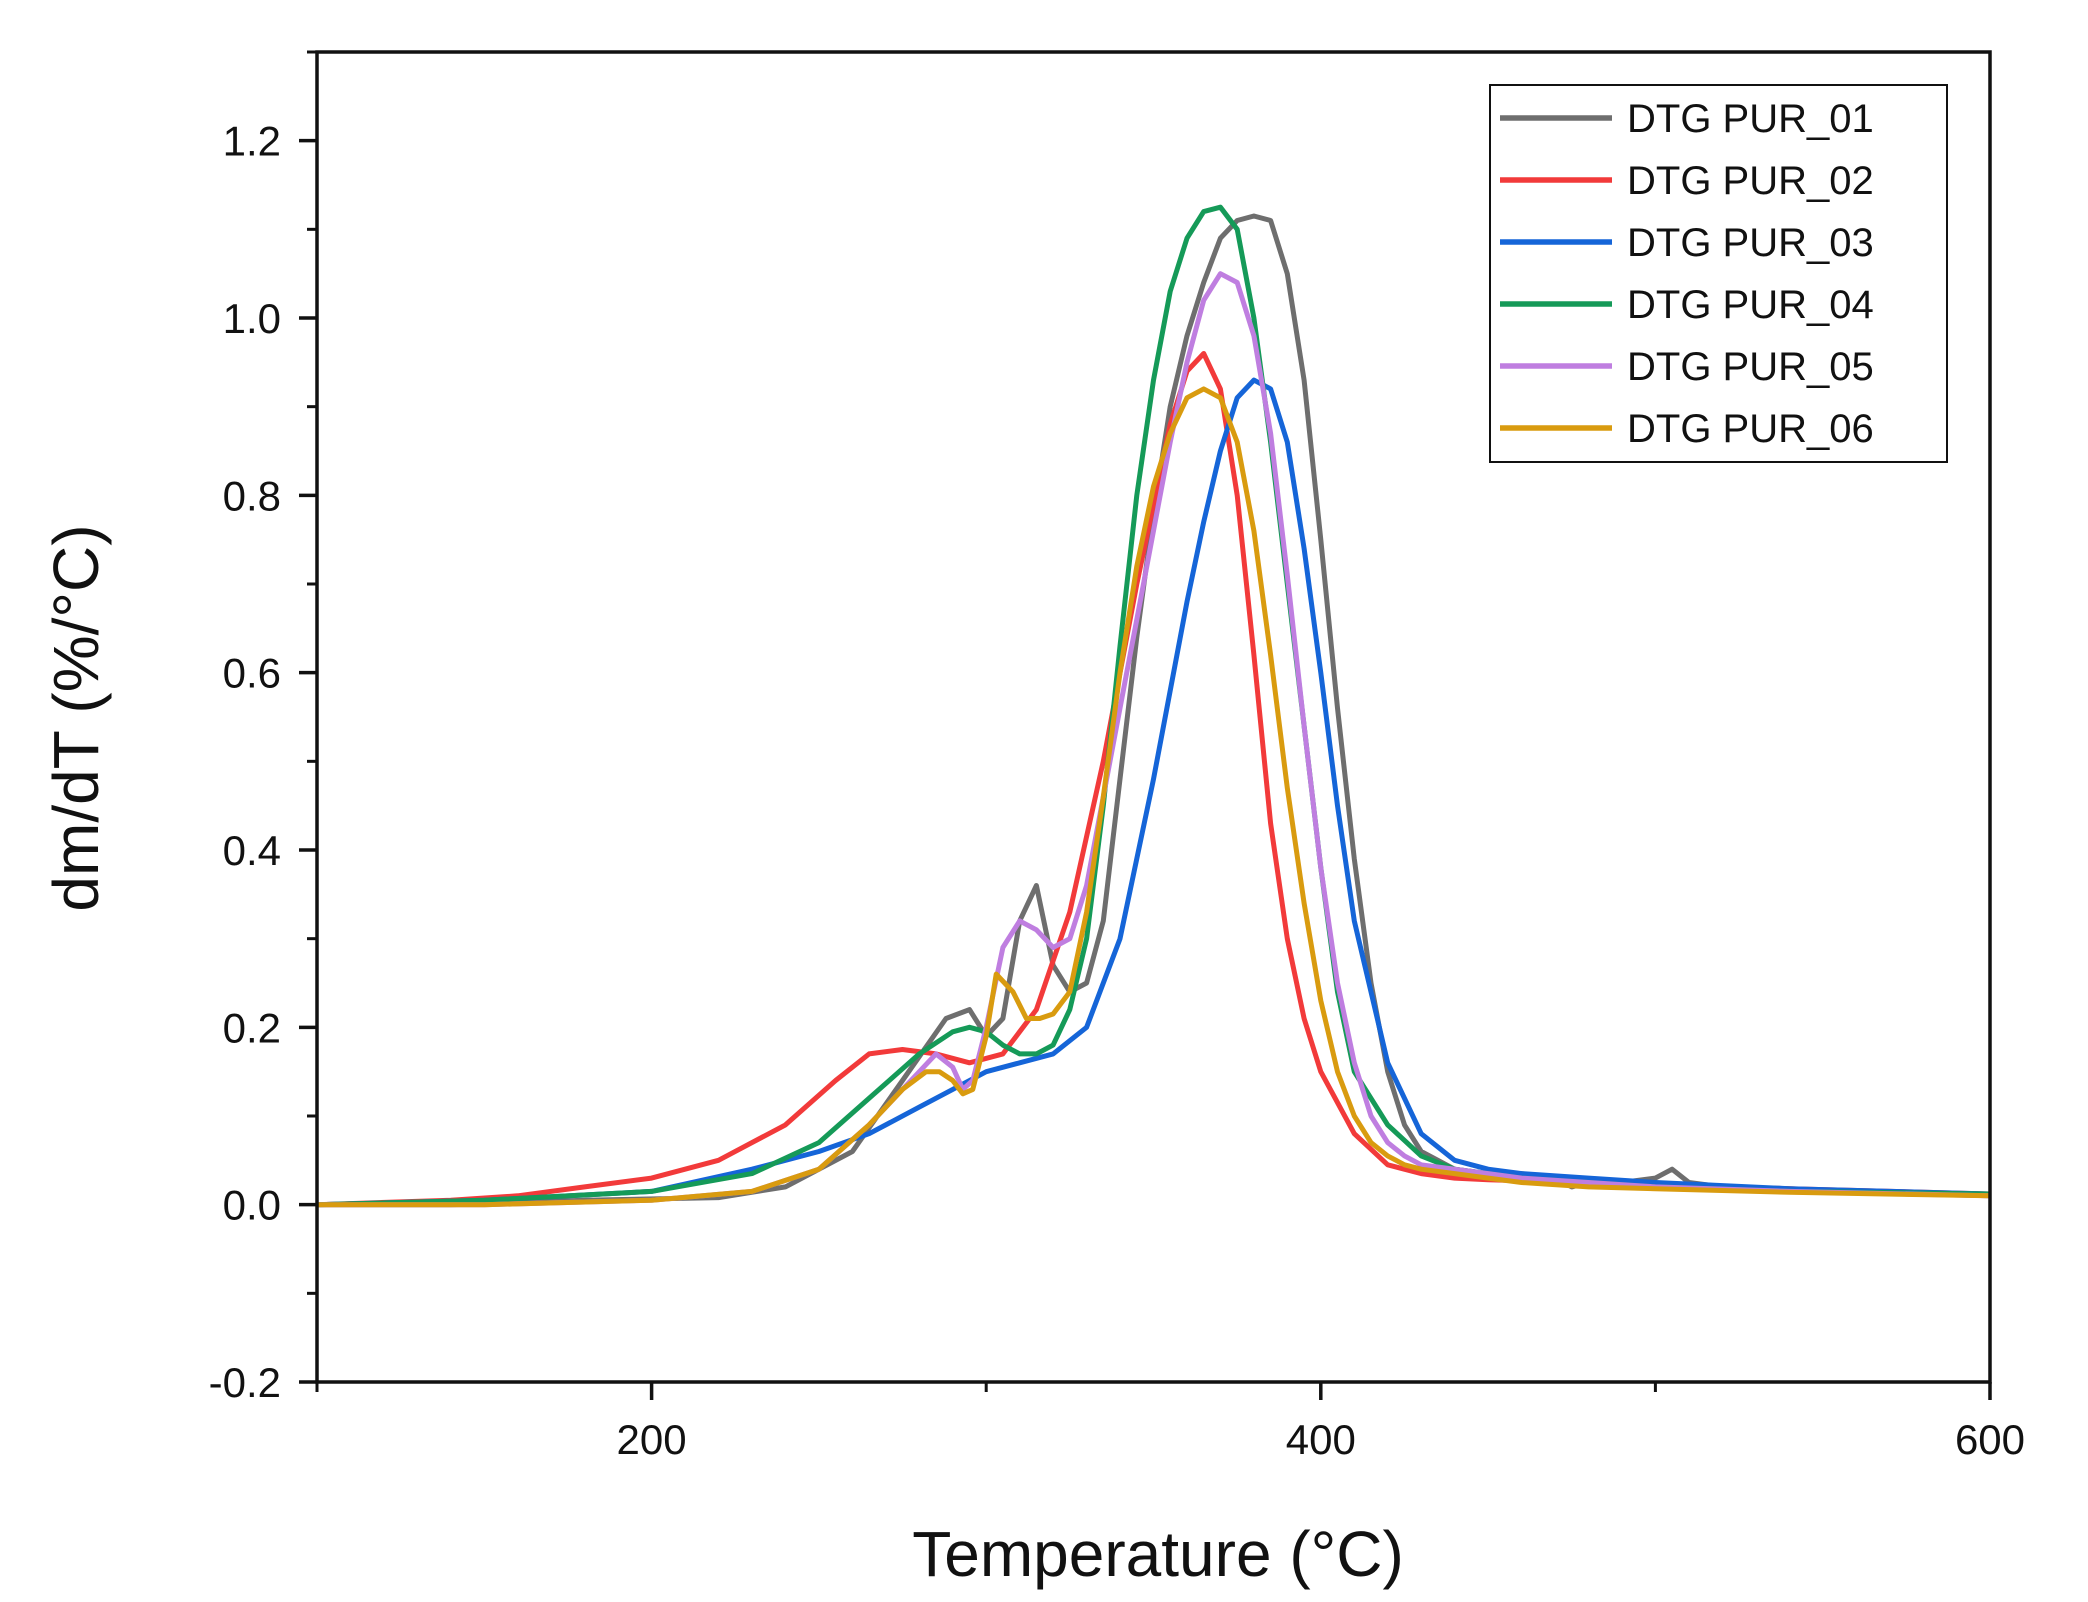 The height and width of the screenshot is (1602, 2088). What do you see at coordinates (252, 850) in the screenshot?
I see `y-tick-label: 0.4` at bounding box center [252, 850].